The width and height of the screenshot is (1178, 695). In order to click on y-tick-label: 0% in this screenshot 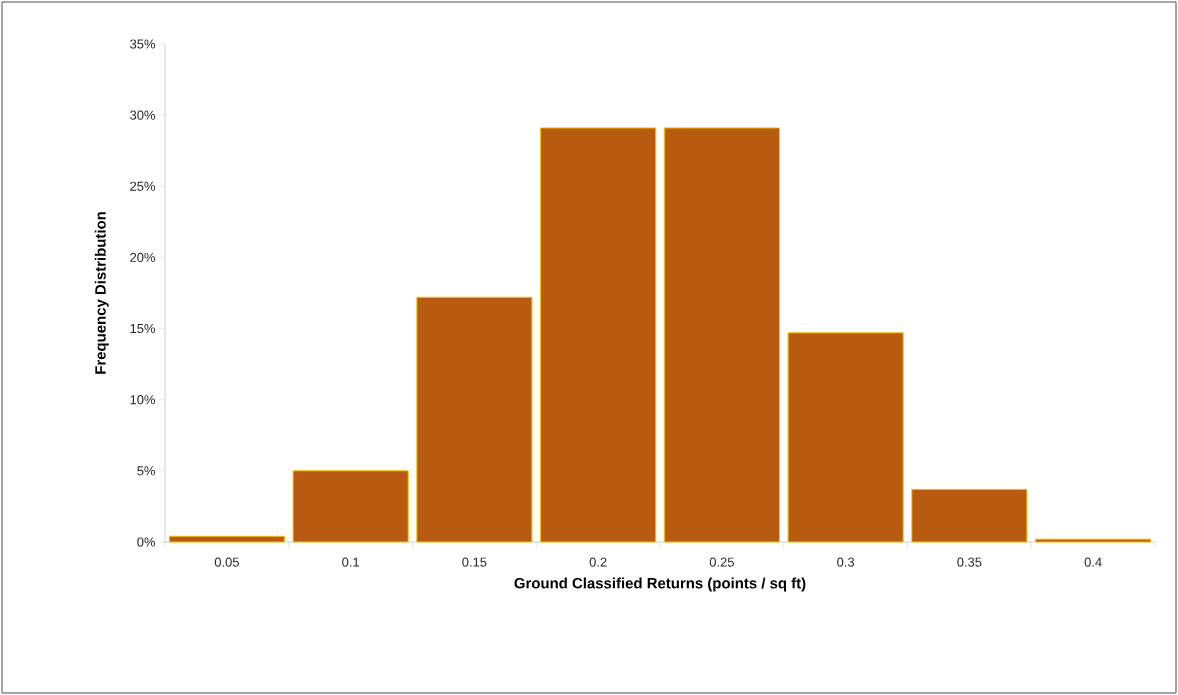, I will do `click(146, 542)`.